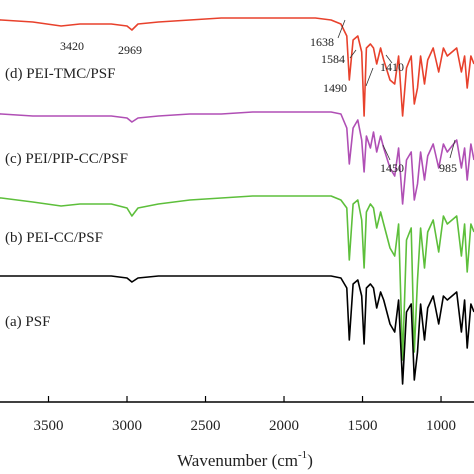  I want to click on x-tick-label: 3500, so click(49, 426).